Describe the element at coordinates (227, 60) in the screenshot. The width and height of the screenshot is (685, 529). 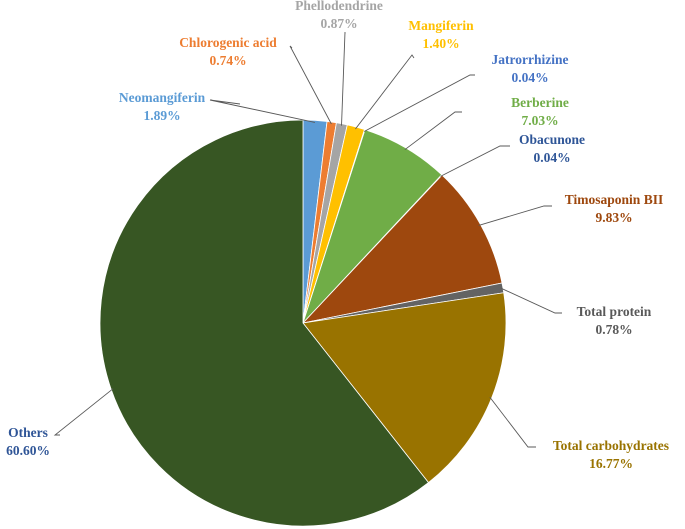
I see `slice-label-value: 0.74%` at that location.